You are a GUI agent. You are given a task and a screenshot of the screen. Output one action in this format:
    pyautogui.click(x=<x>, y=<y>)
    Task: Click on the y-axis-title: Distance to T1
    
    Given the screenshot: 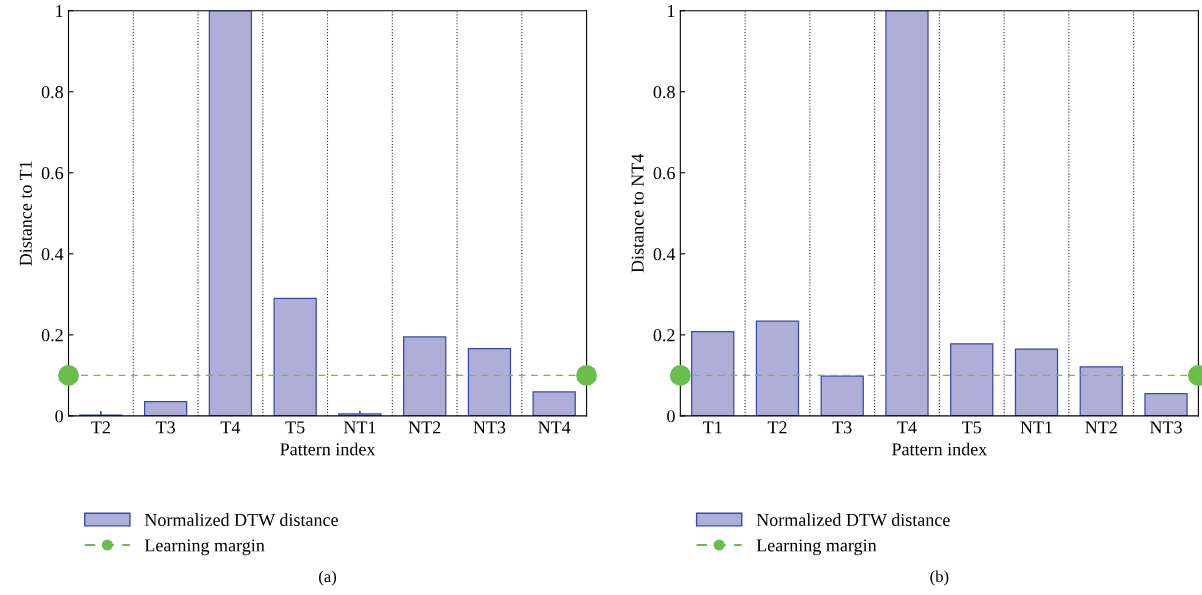 What is the action you would take?
    pyautogui.click(x=25, y=213)
    